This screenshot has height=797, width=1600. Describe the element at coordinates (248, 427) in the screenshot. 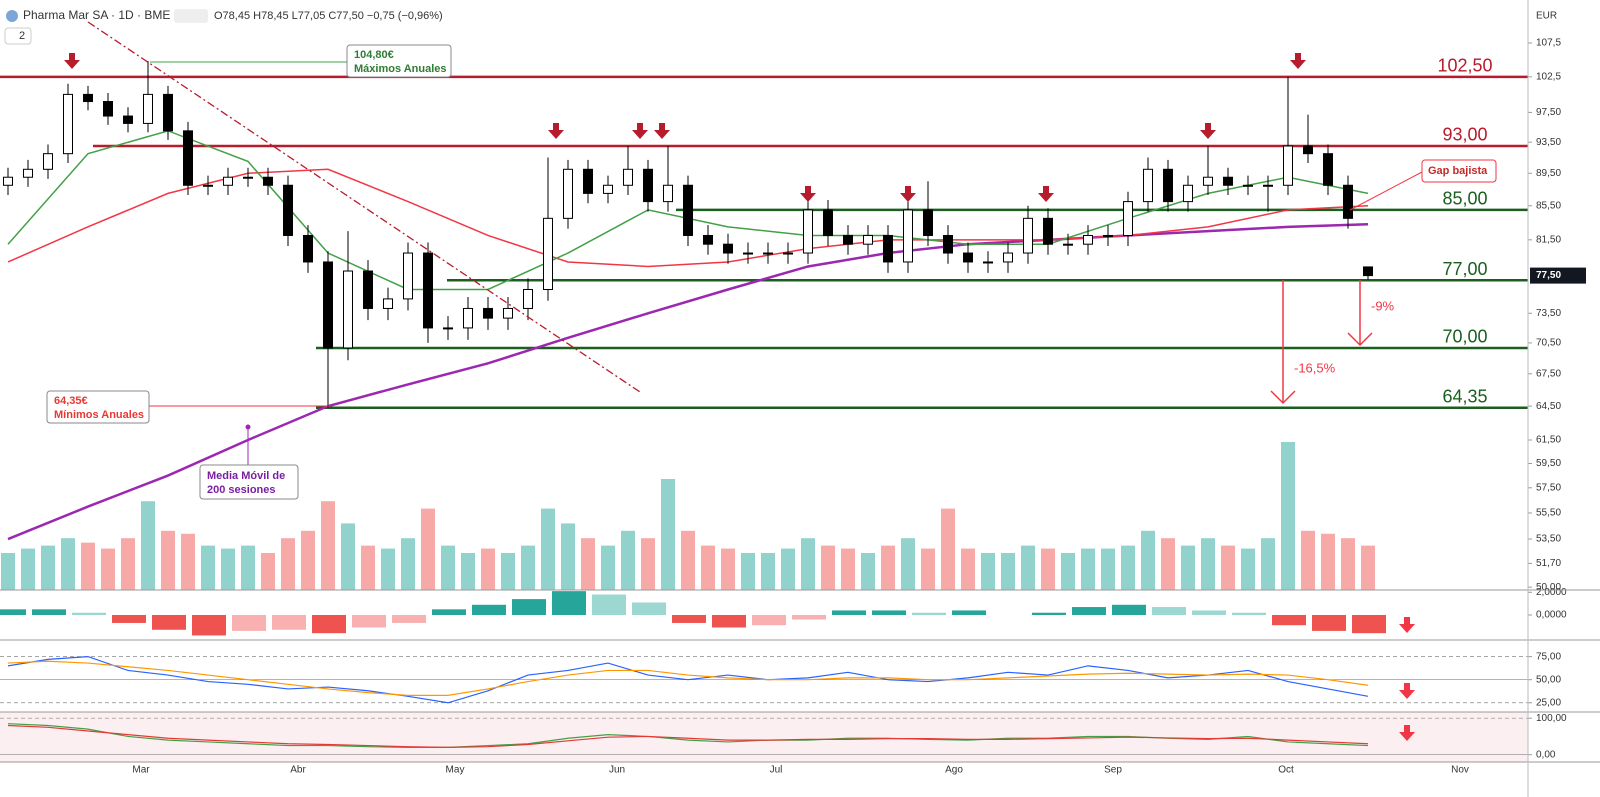

I see `callout-dot` at that location.